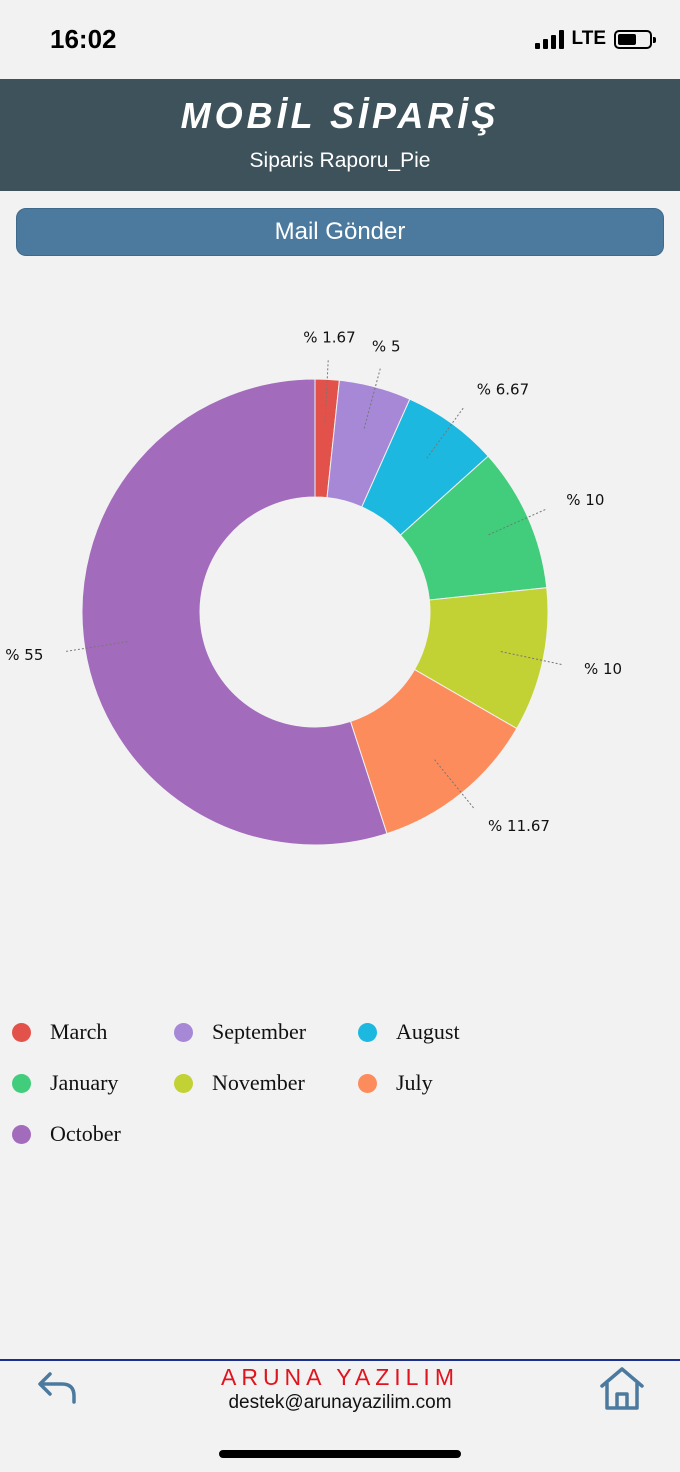 The image size is (680, 1472). What do you see at coordinates (622, 1388) in the screenshot?
I see `home-icon` at bounding box center [622, 1388].